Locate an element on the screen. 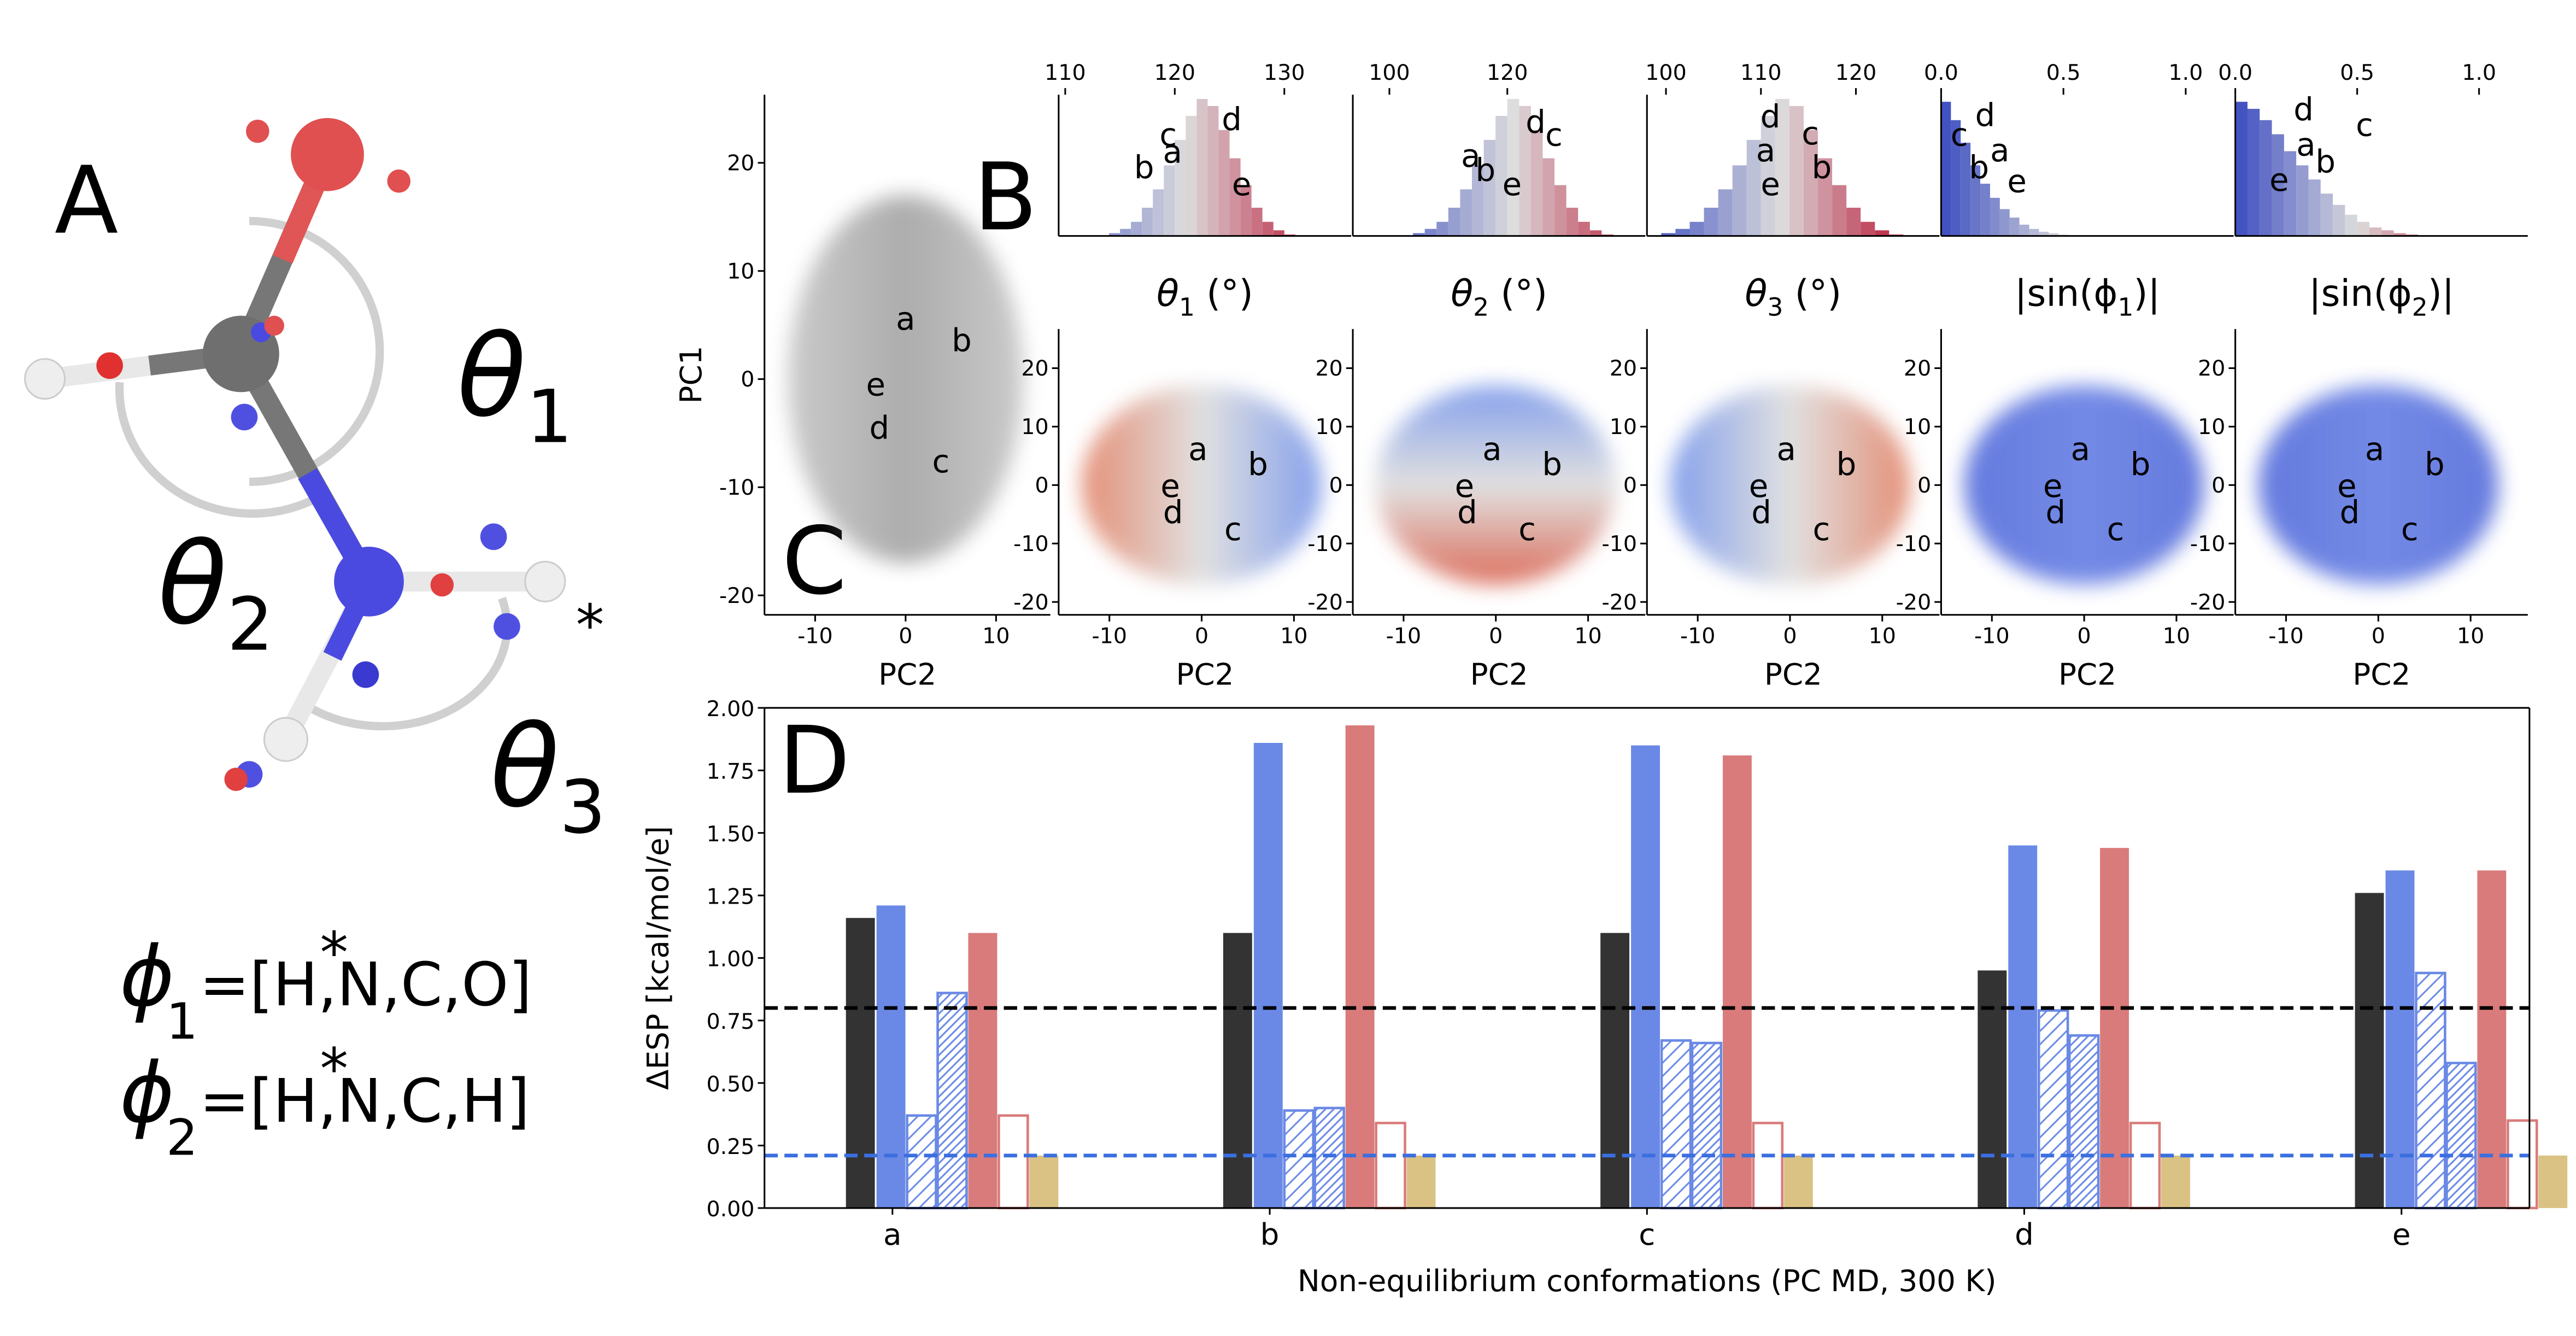 Image resolution: width=2576 pixels, height=1336 pixels. panel-title: θ2 (°) is located at coordinates (1499, 296).